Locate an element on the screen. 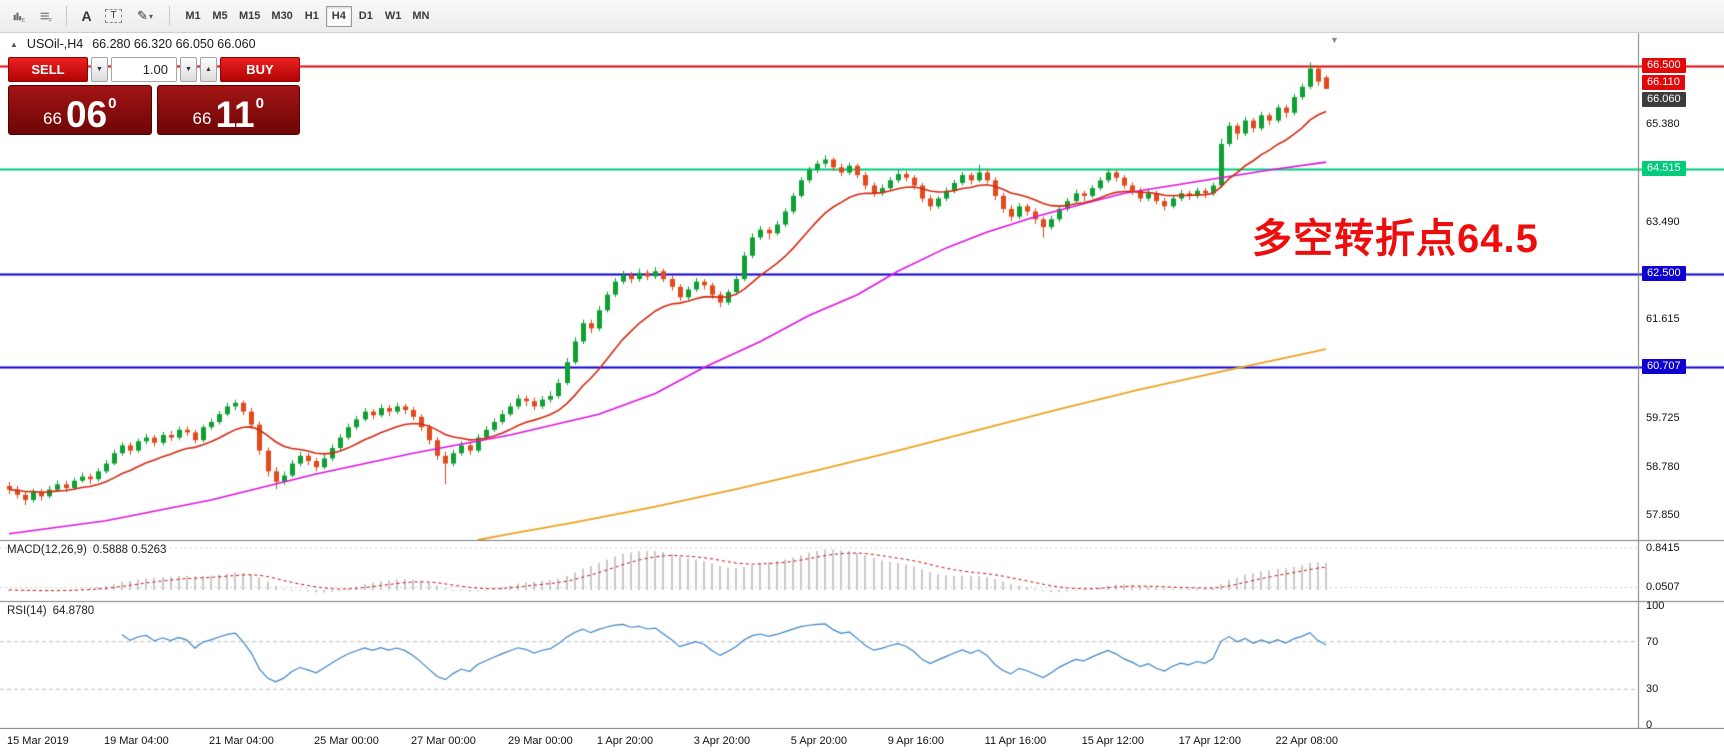 The image size is (1724, 755). time-axis-label: 1 Apr 20:00 is located at coordinates (625, 741).